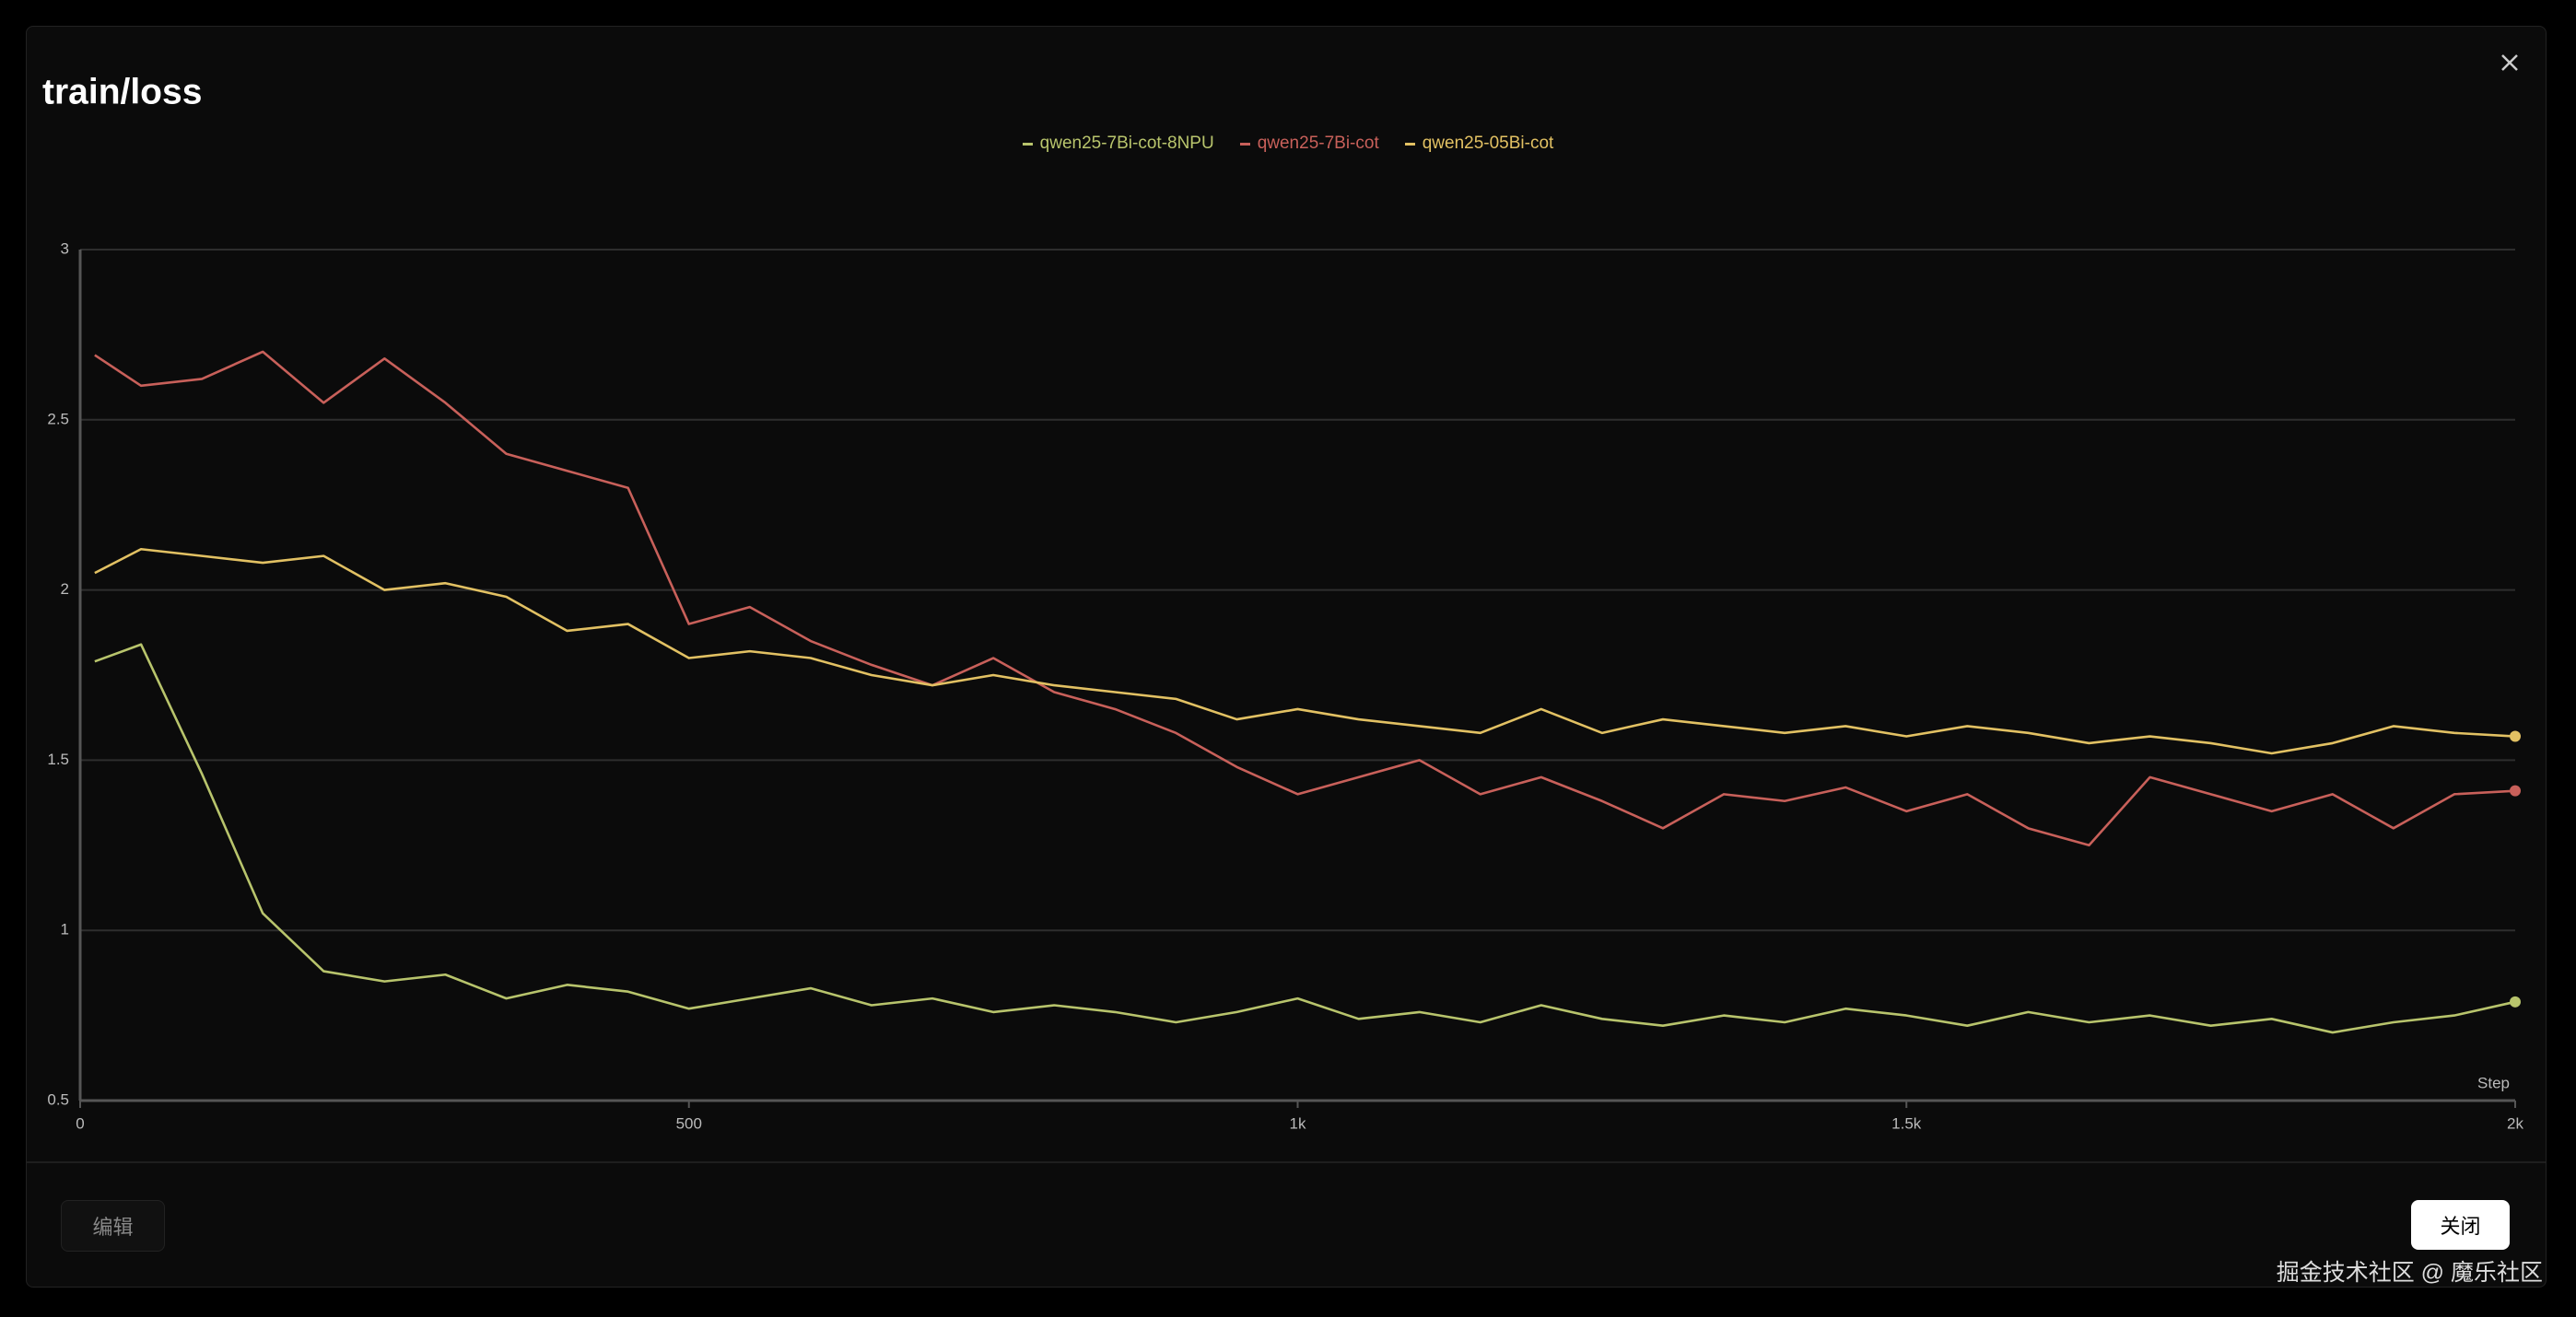 The image size is (2576, 1317). What do you see at coordinates (58, 1099) in the screenshot?
I see `y-tick-label: 0.5` at bounding box center [58, 1099].